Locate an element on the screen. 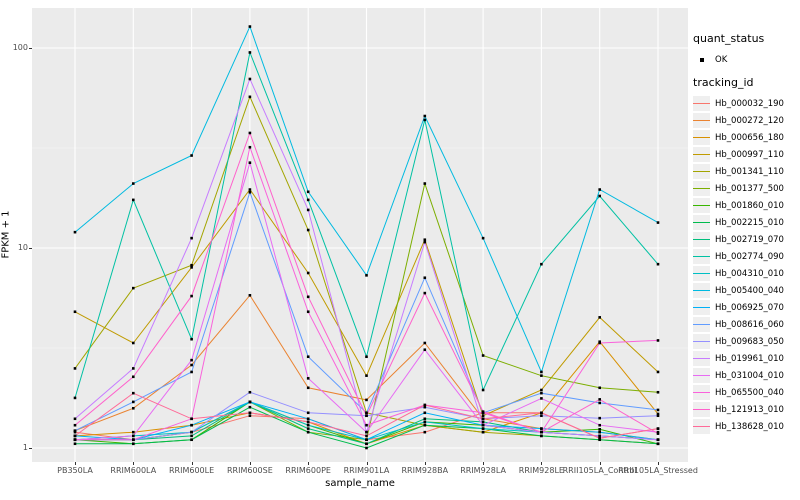 This screenshot has height=500, width=800. legend-item-Hb_002719_070: Hb_002719_070 is located at coordinates (746, 239).